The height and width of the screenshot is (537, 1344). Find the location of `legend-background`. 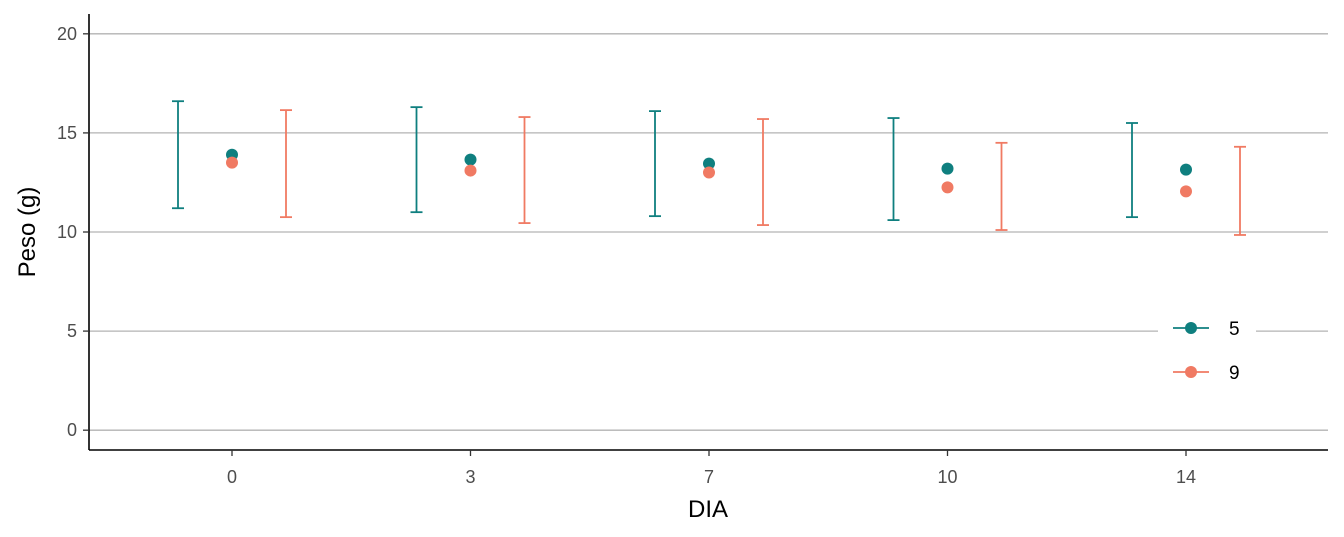

legend-background is located at coordinates (1207, 352).